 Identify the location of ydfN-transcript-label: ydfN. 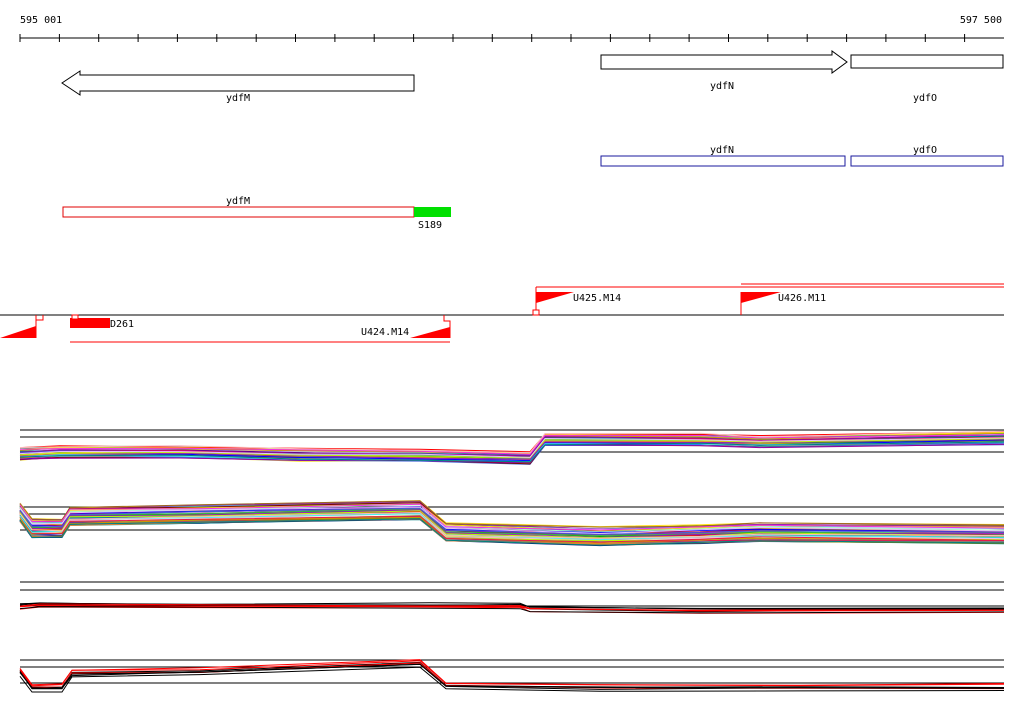
(722, 150).